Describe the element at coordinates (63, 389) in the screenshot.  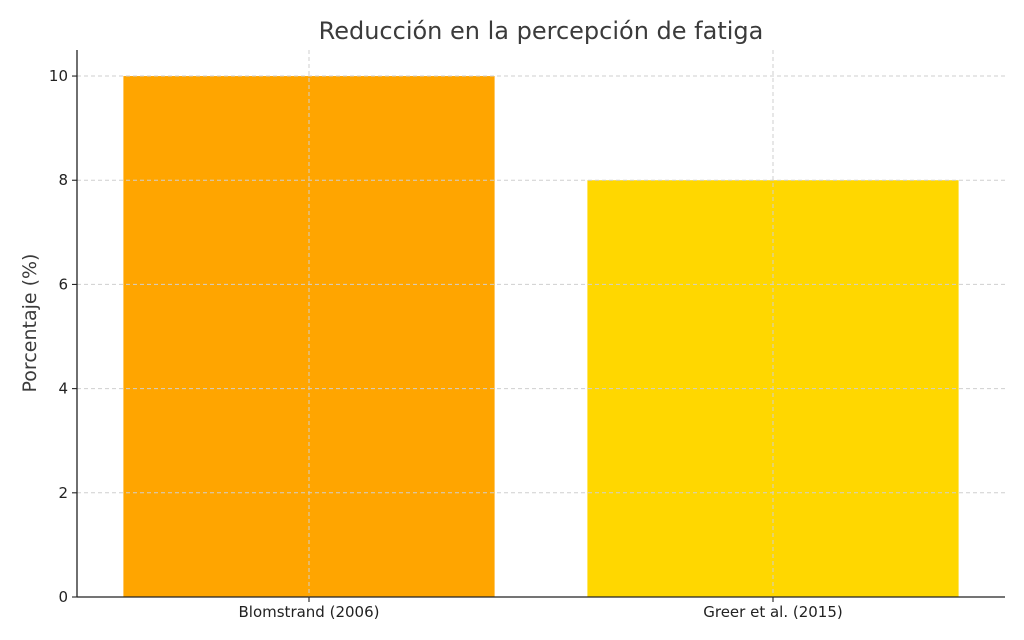
I see `y-tick-label: 4` at that location.